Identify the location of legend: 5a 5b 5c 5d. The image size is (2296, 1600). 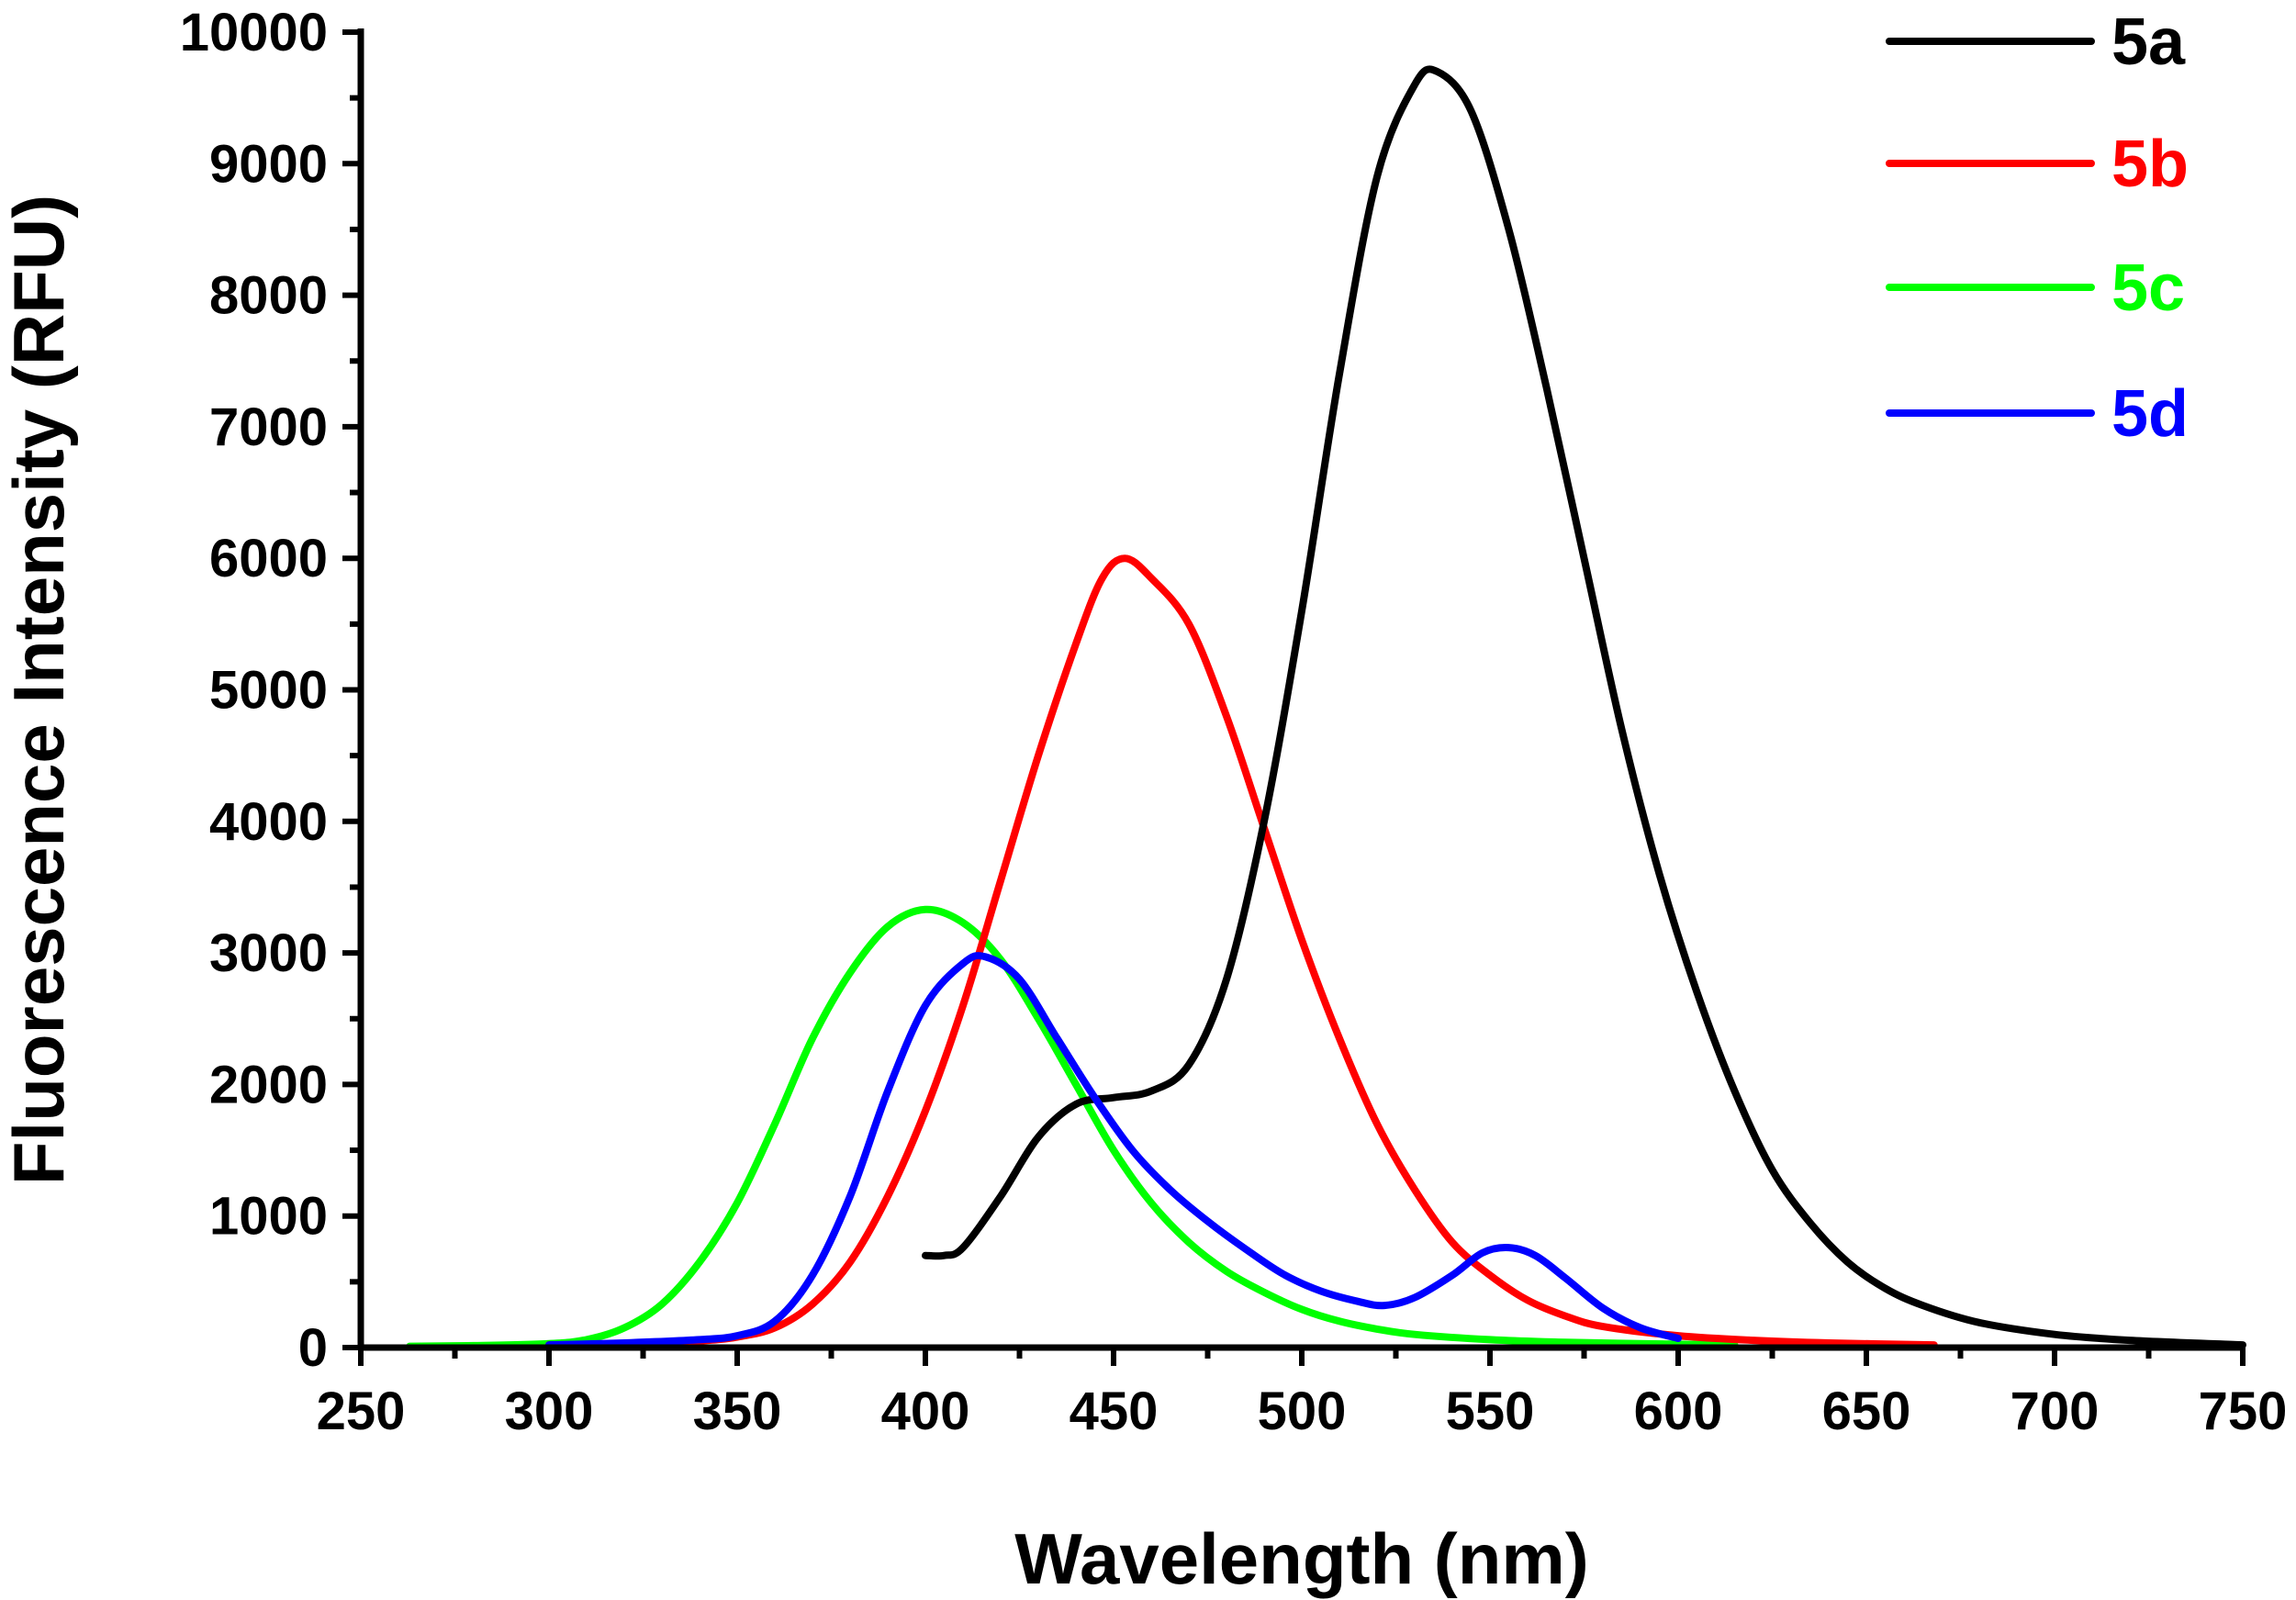
(2037, 228).